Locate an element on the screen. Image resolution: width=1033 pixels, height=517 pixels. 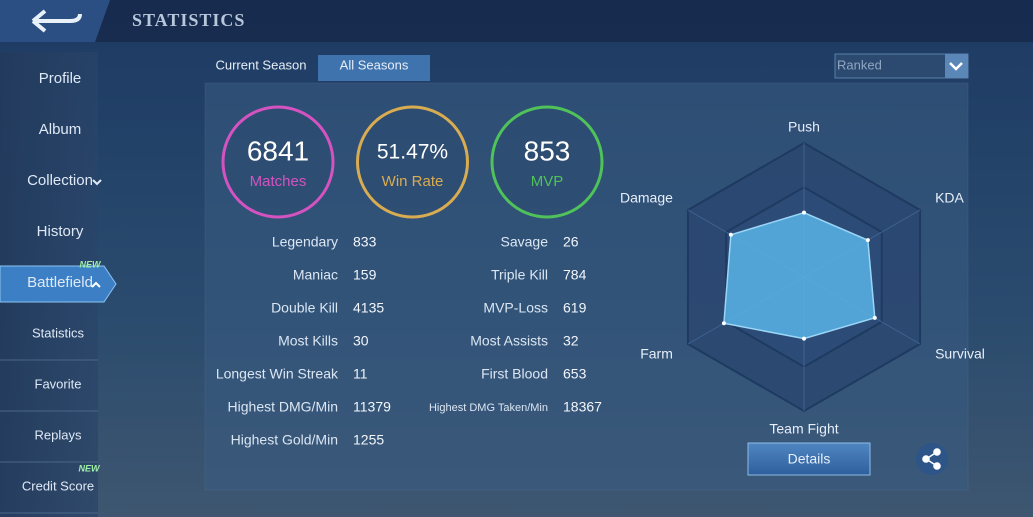
select-arrow-box is located at coordinates (956, 66).